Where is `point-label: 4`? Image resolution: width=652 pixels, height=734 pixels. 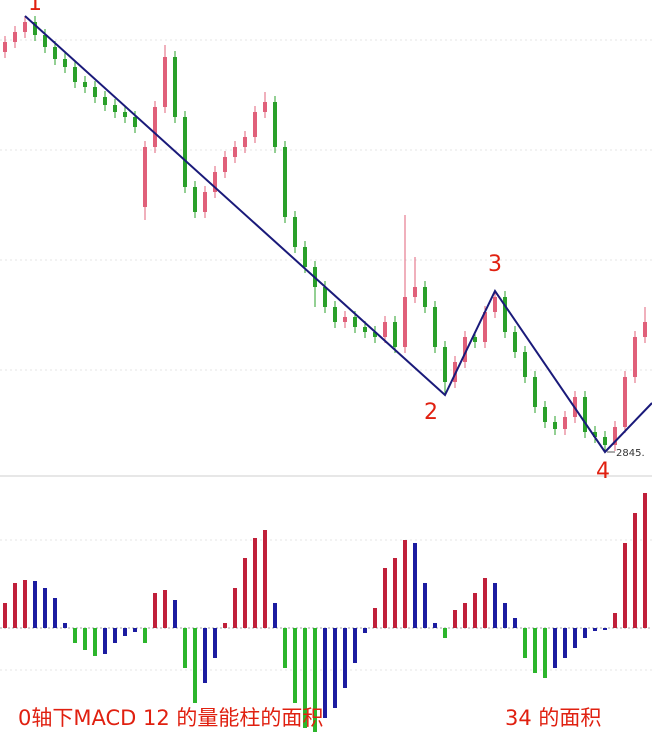
point-label: 4 is located at coordinates (603, 471).